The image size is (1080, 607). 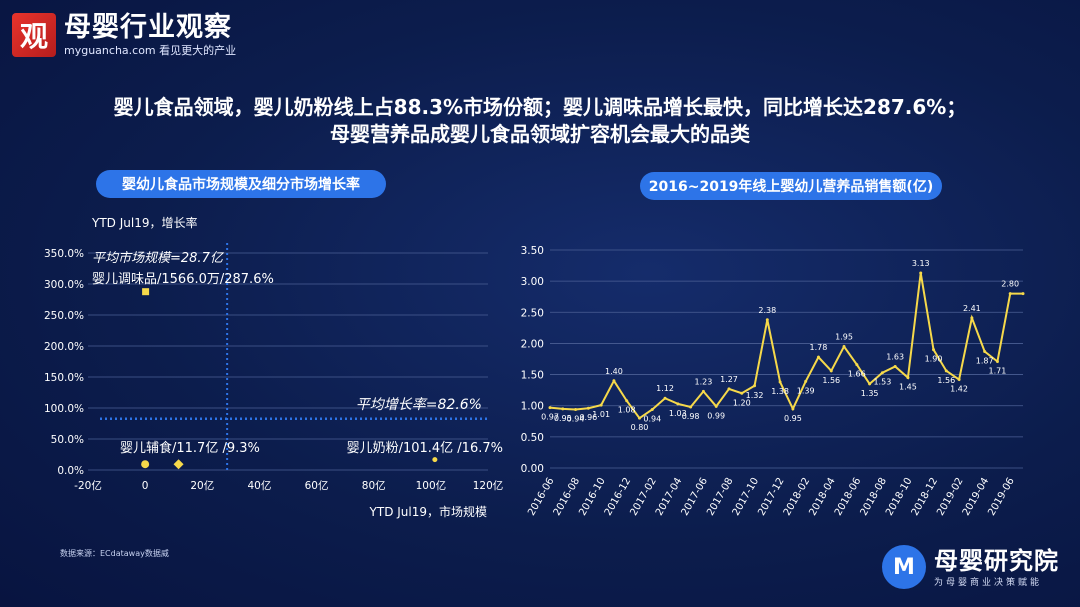 I want to click on data-label: 2.41, so click(x=972, y=308).